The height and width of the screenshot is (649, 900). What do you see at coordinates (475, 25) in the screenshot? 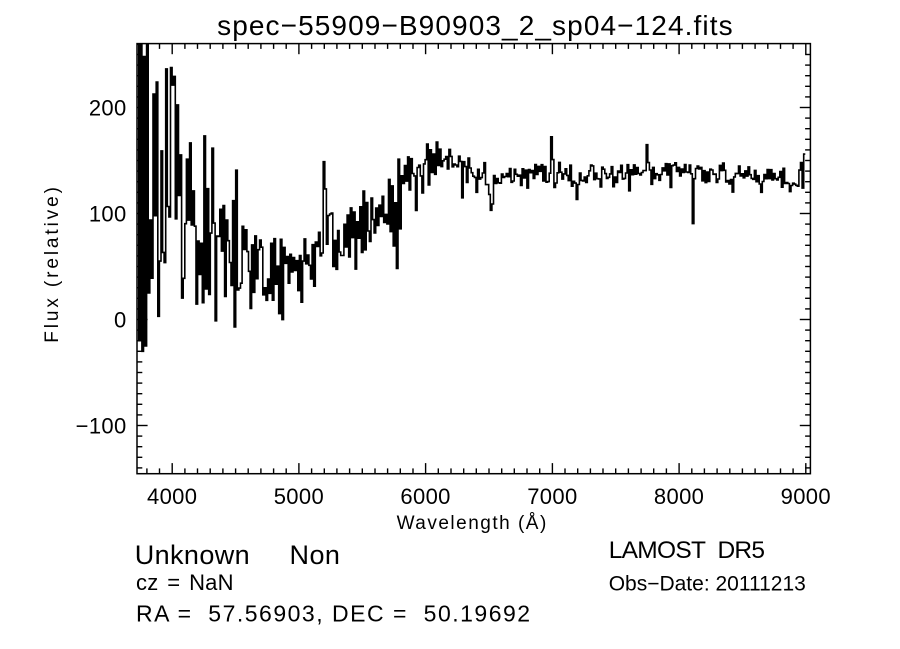
I see `svg-text:spec−55909−B90903_2_sp04−124.f: spec−55909−B90903_2_sp04−124.fits` at bounding box center [475, 25].